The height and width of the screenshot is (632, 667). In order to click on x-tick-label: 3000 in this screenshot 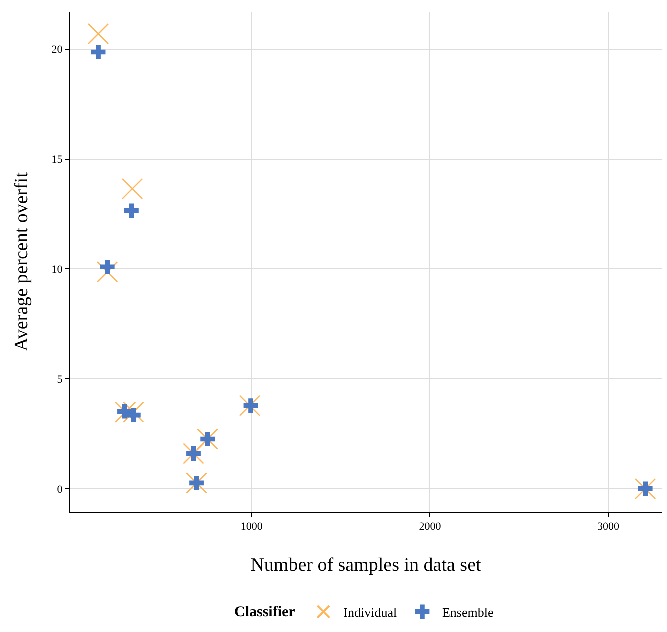, I will do `click(609, 527)`.